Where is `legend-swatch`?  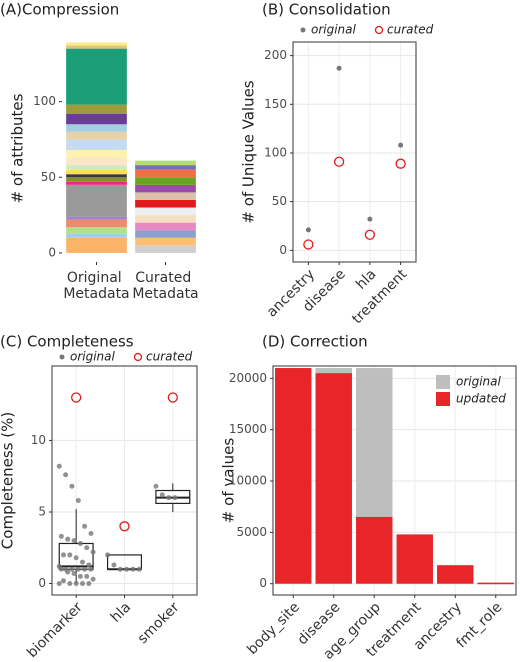 legend-swatch is located at coordinates (443, 399).